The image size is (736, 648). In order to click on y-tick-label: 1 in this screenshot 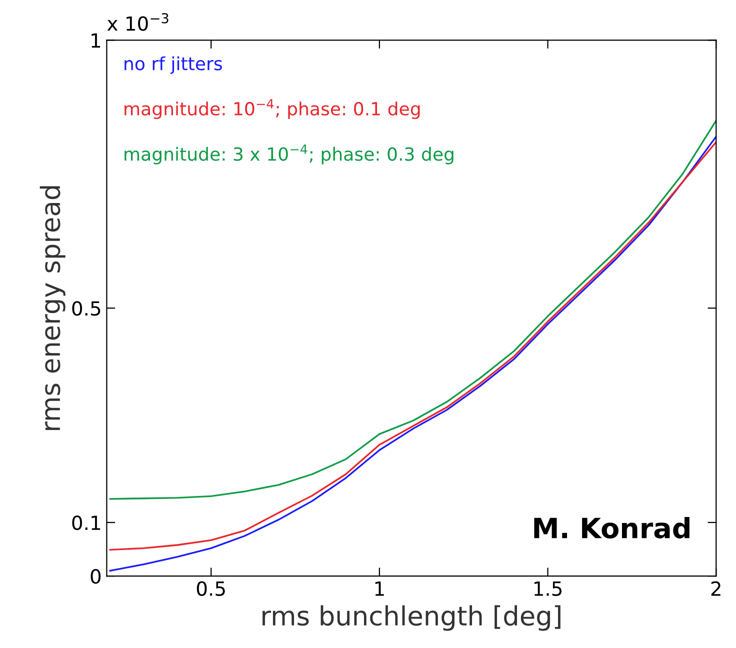, I will do `click(96, 40)`.